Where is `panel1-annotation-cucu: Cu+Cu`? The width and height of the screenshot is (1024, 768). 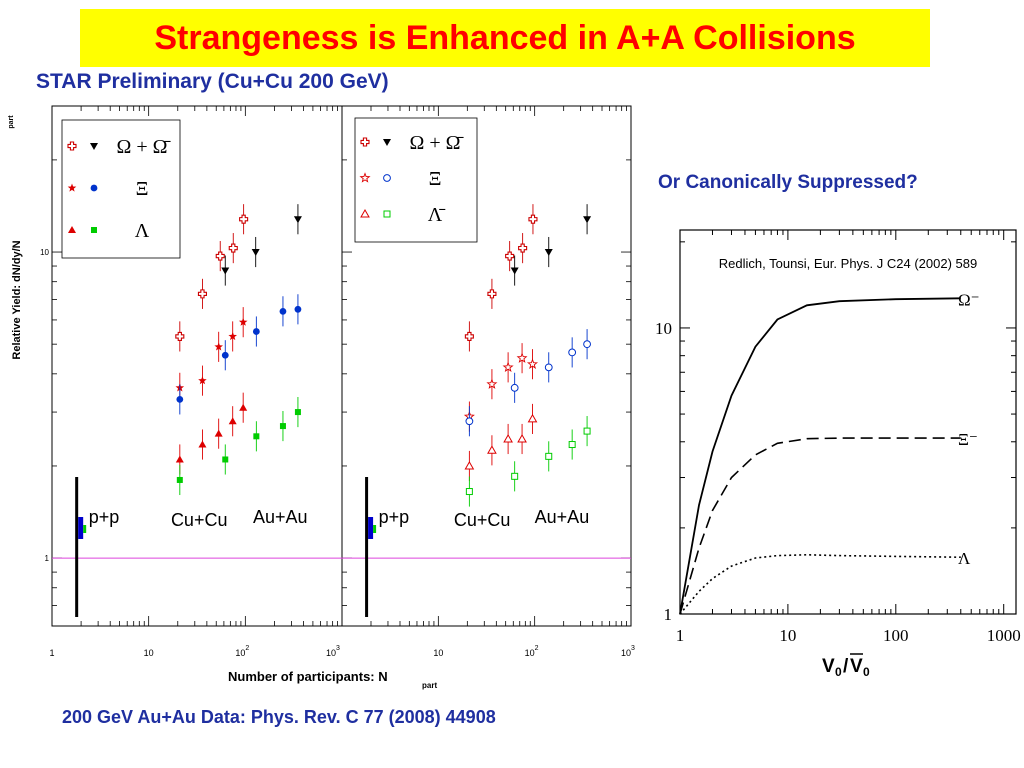
panel1-annotation-cucu: Cu+Cu is located at coordinates (199, 520).